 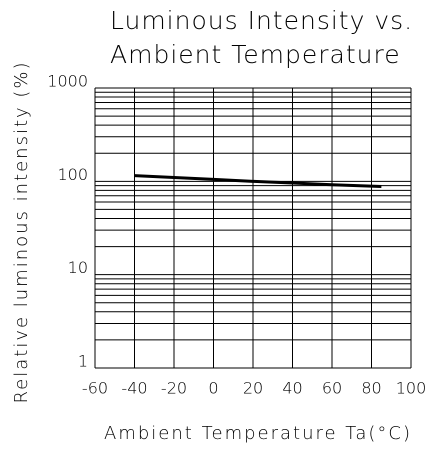 I want to click on x-tick-label: 40, so click(x=292, y=388).